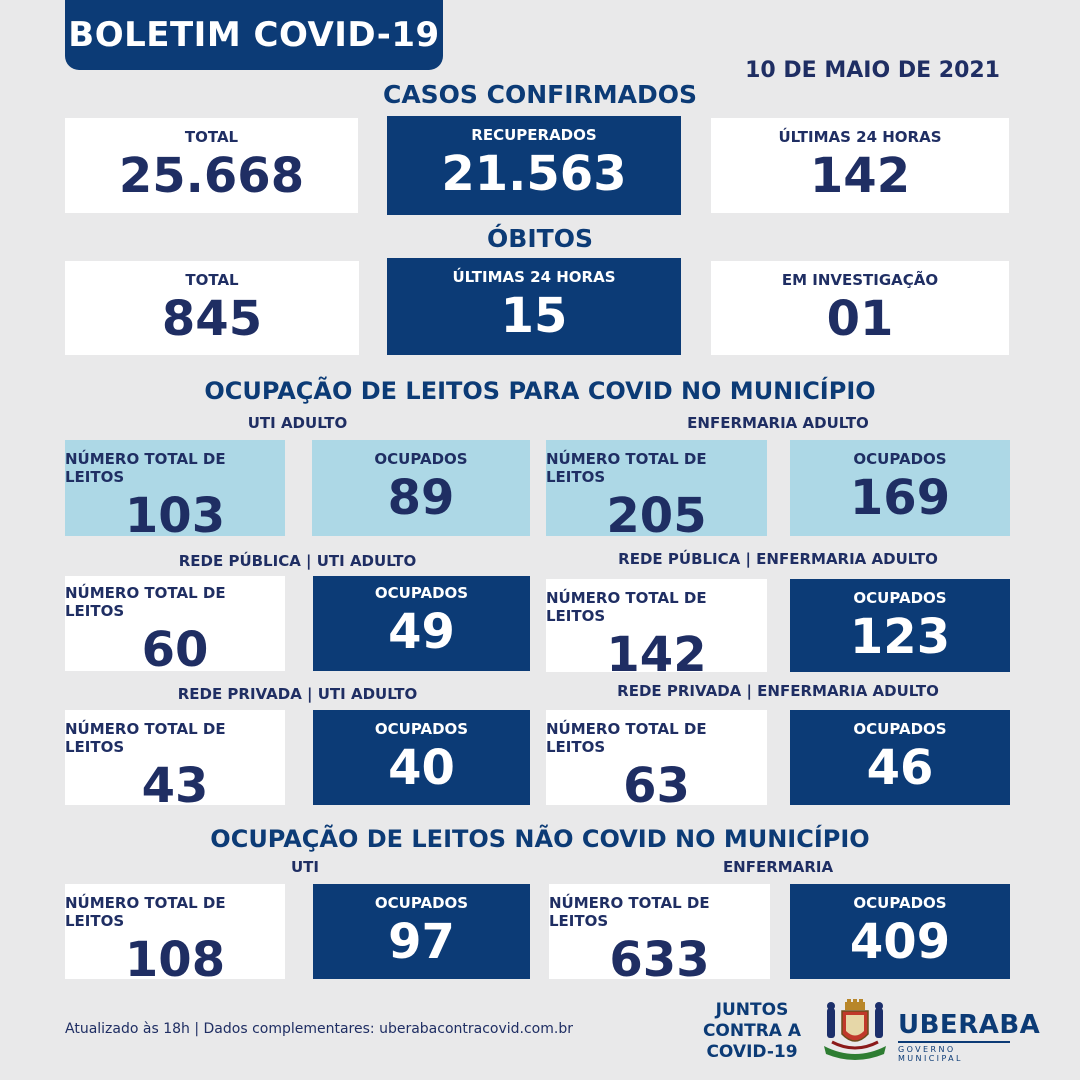 This screenshot has height=1080, width=1080. What do you see at coordinates (540, 238) in the screenshot?
I see `section-title-obitos: ÓBITOS` at bounding box center [540, 238].